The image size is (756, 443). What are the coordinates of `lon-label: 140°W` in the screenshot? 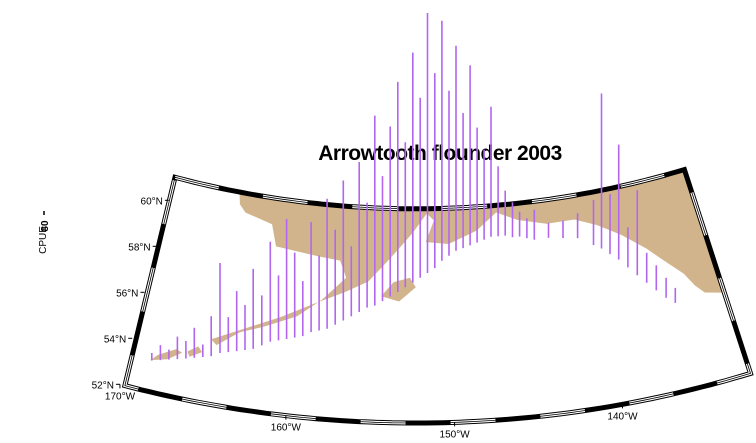 It's located at (622, 416).